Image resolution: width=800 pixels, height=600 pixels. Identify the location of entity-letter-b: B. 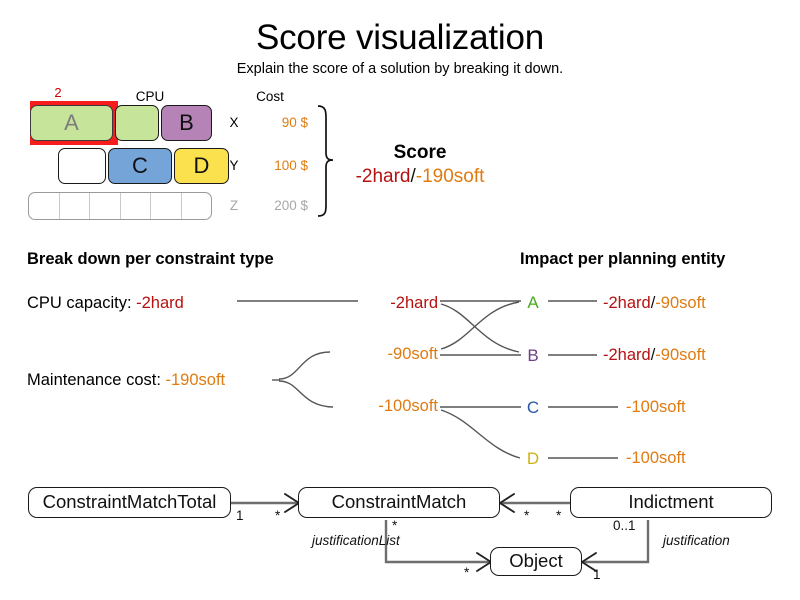
(533, 355).